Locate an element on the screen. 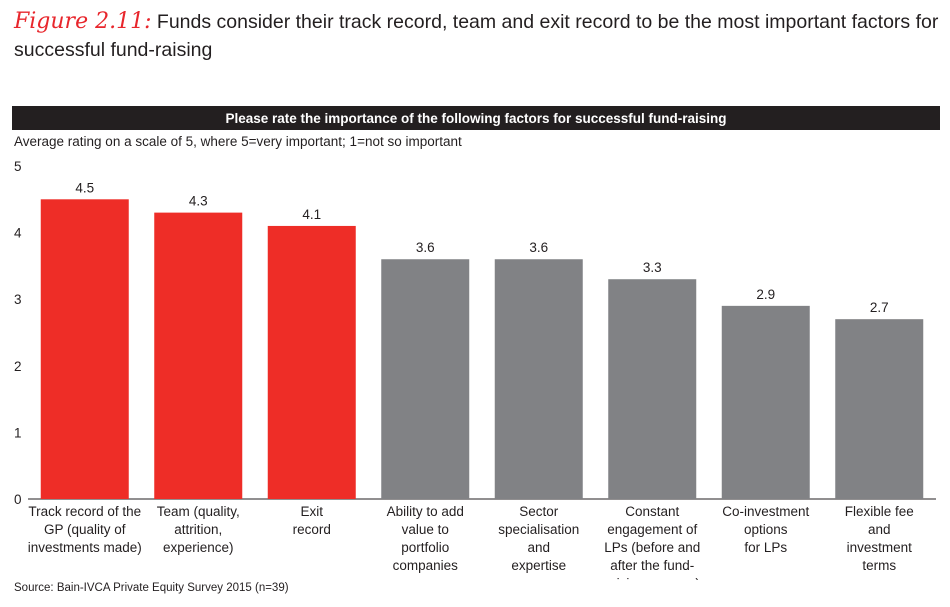 The width and height of the screenshot is (950, 607). y-tick-label: 0 is located at coordinates (18, 499).